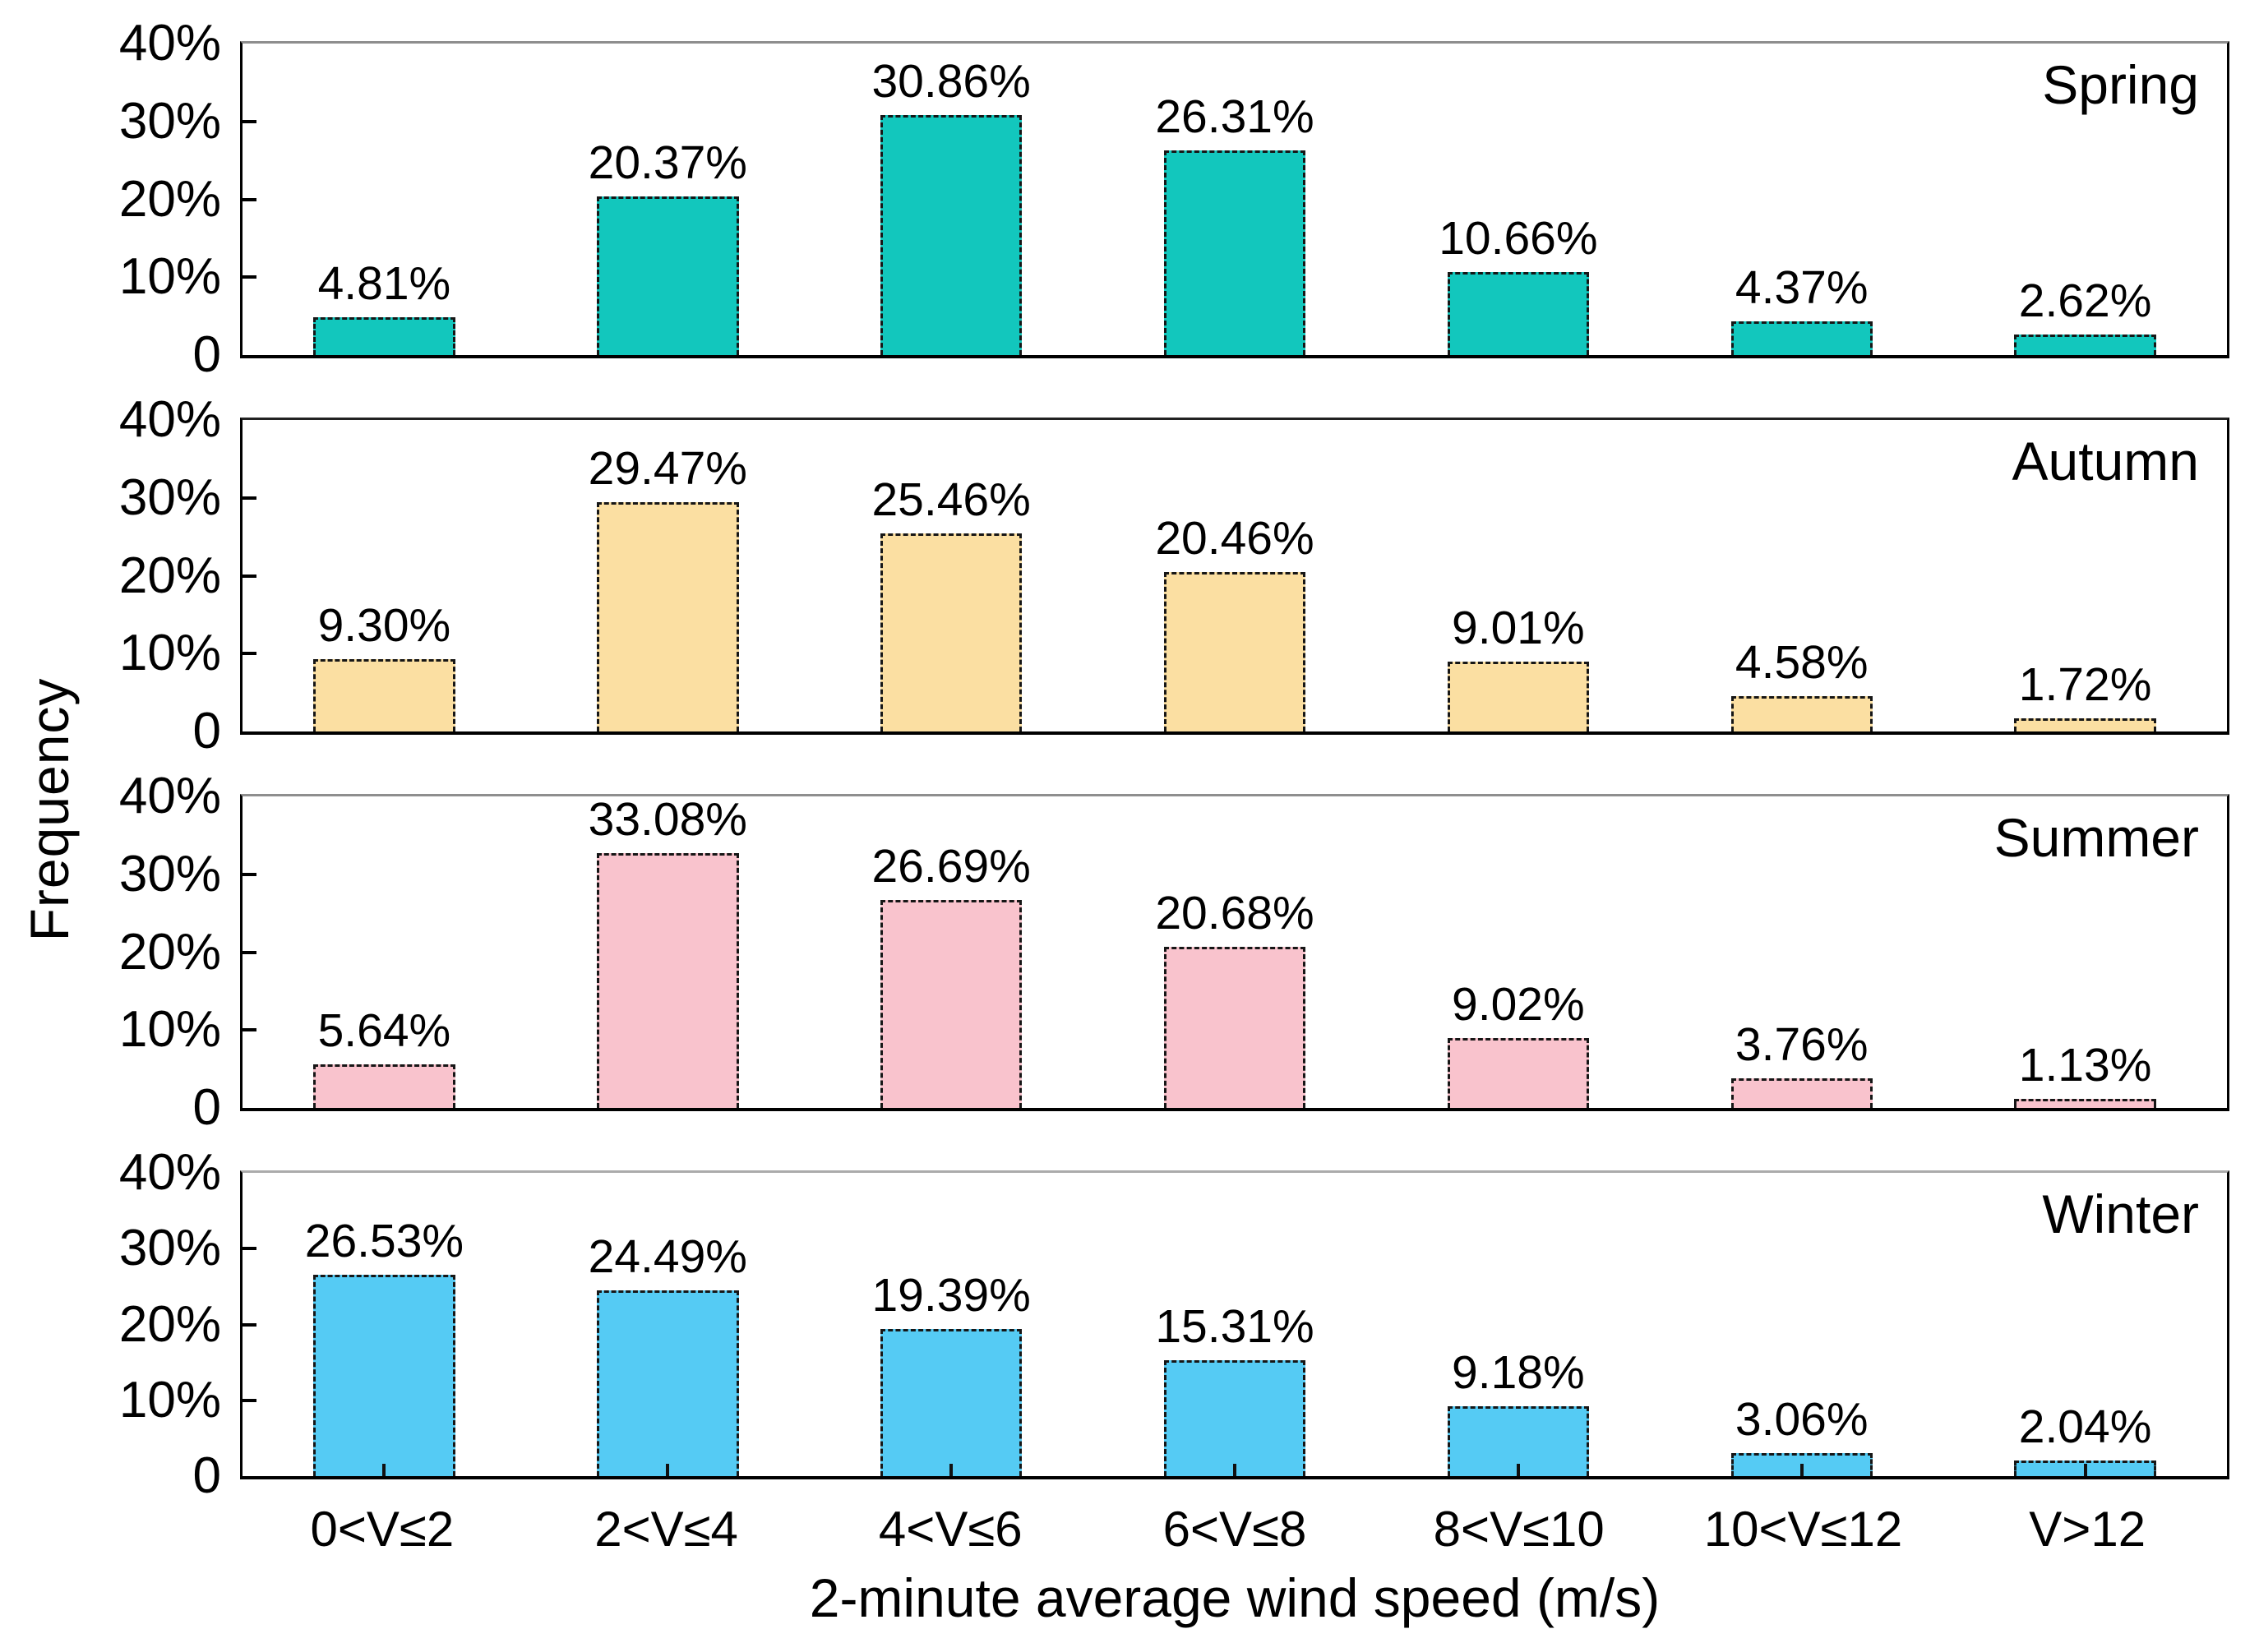 The image size is (2259, 1652). What do you see at coordinates (2085, 575) in the screenshot?
I see `bar-column-7: 1.72%` at bounding box center [2085, 575].